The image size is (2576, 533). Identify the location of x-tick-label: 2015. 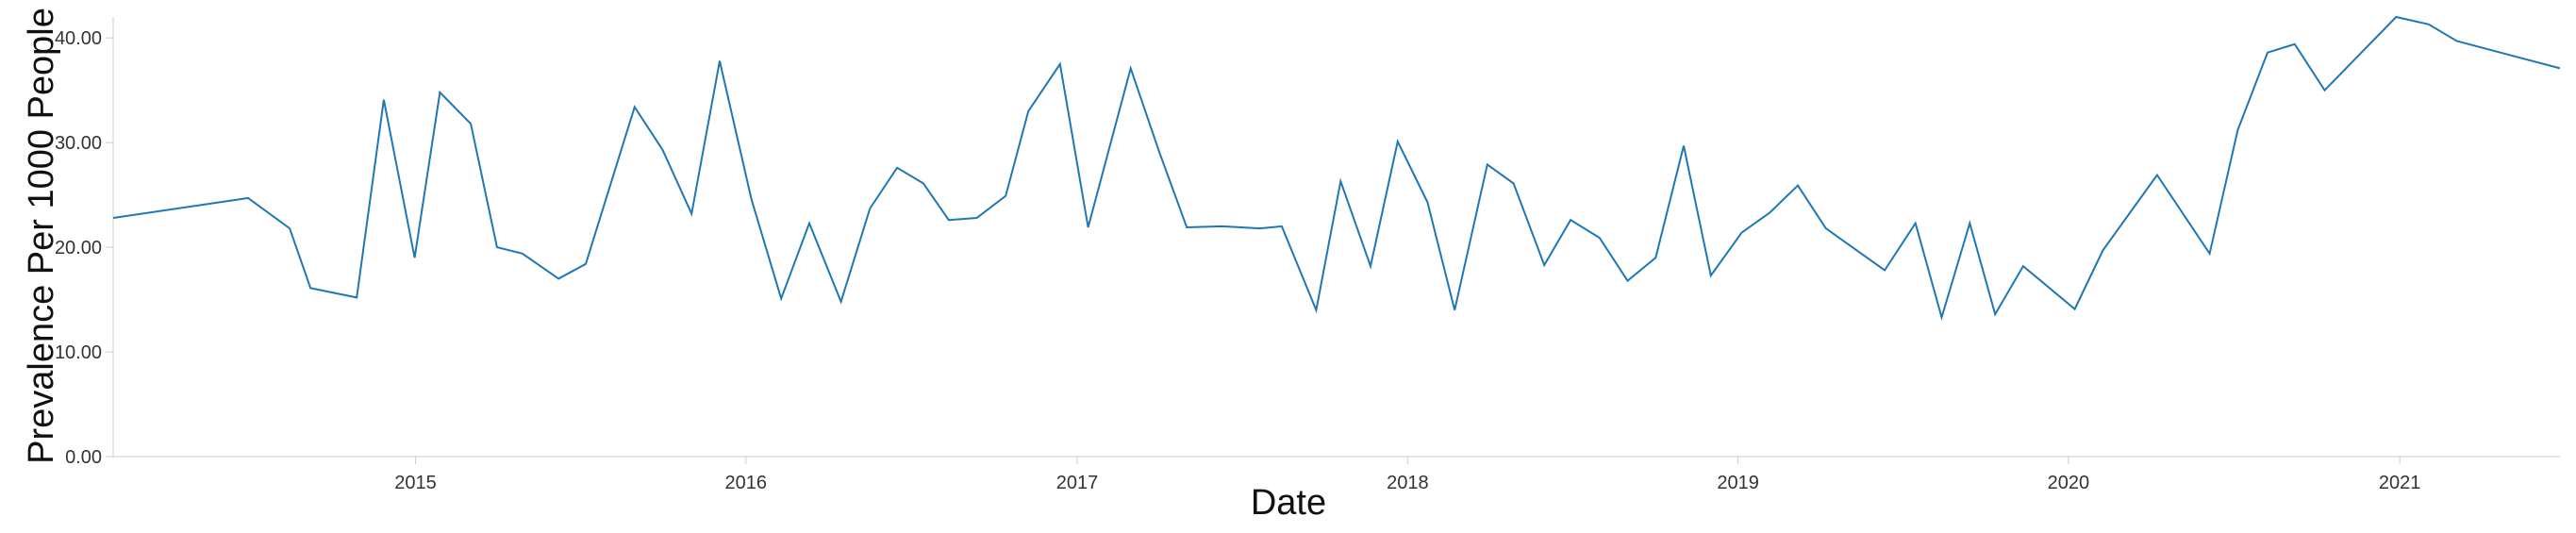
(415, 483).